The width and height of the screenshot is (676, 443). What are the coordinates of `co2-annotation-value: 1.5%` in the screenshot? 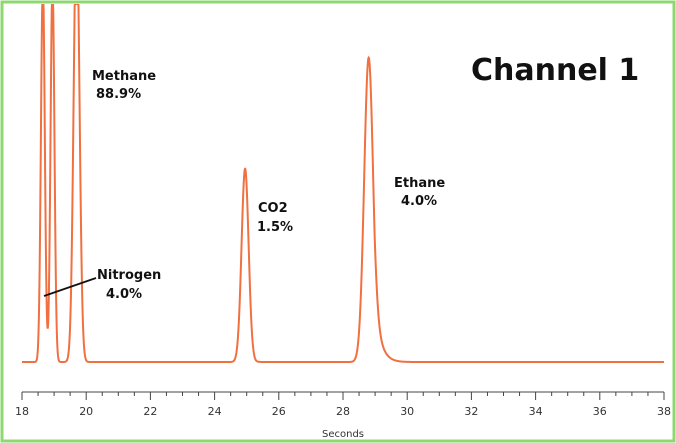 It's located at (275, 227).